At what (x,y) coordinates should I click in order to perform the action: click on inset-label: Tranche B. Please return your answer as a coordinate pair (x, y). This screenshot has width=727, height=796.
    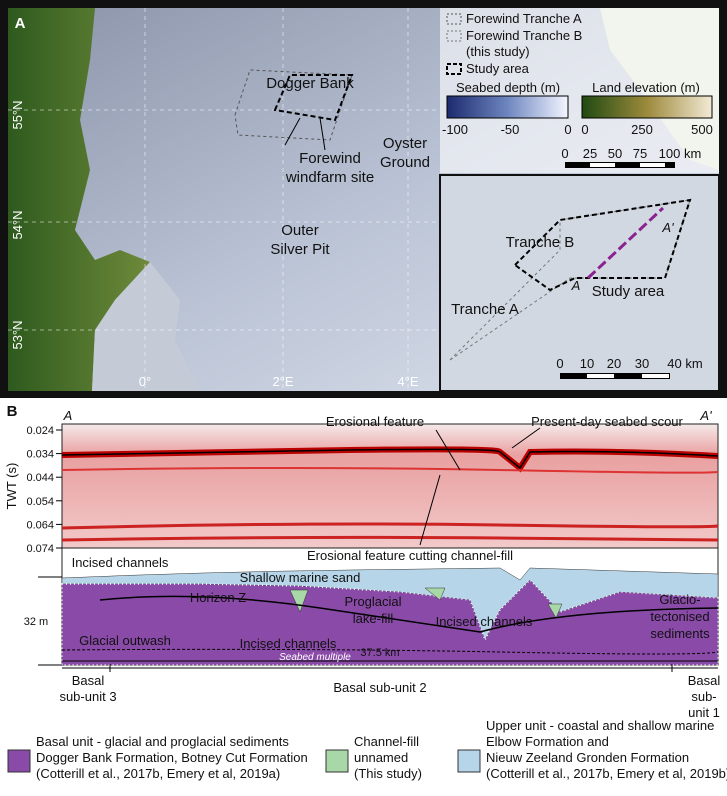
    Looking at the image, I should click on (540, 242).